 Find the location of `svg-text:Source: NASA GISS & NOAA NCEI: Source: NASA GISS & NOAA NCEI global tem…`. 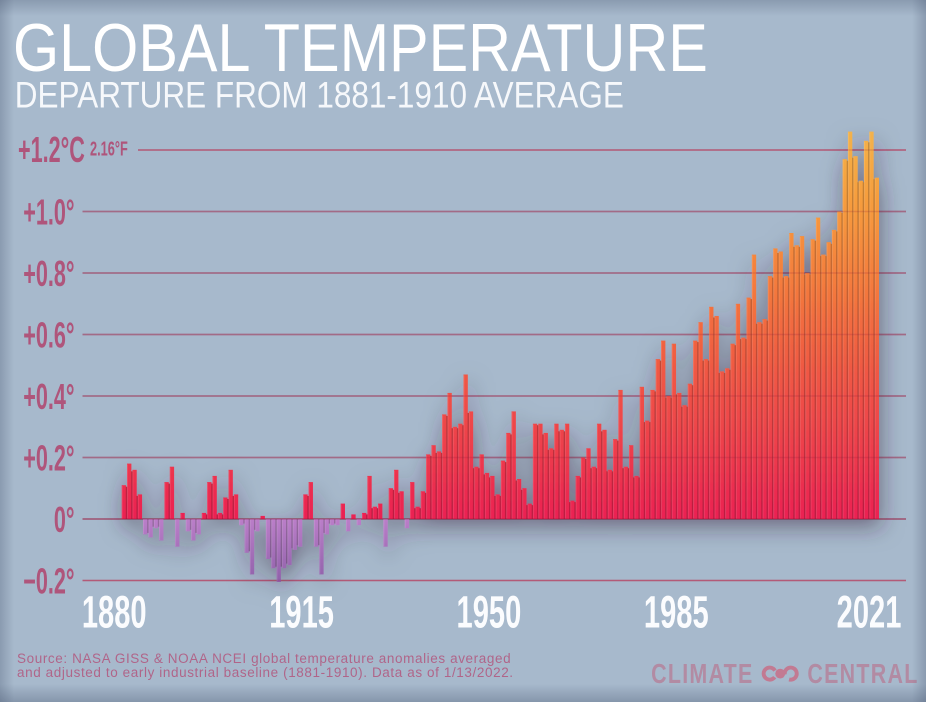

svg-text:Source: NASA GISS & NOAA NCEI: Source: NASA GISS & NOAA NCEI global tem… is located at coordinates (264, 658).